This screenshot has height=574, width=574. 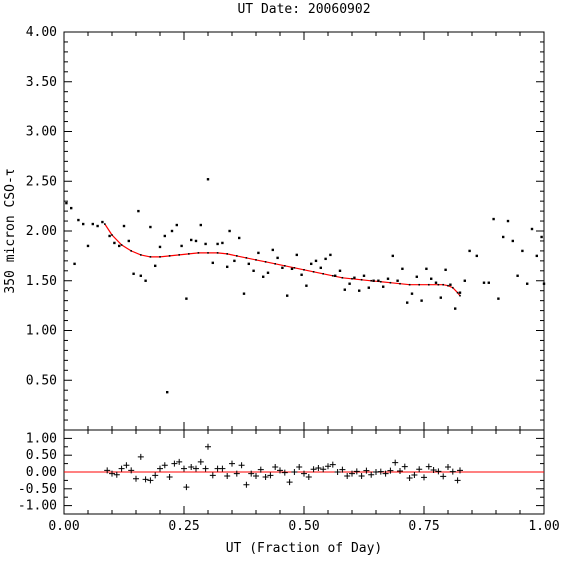 What do you see at coordinates (41, 231) in the screenshot?
I see `main-y-tick-label: 2.00` at bounding box center [41, 231].